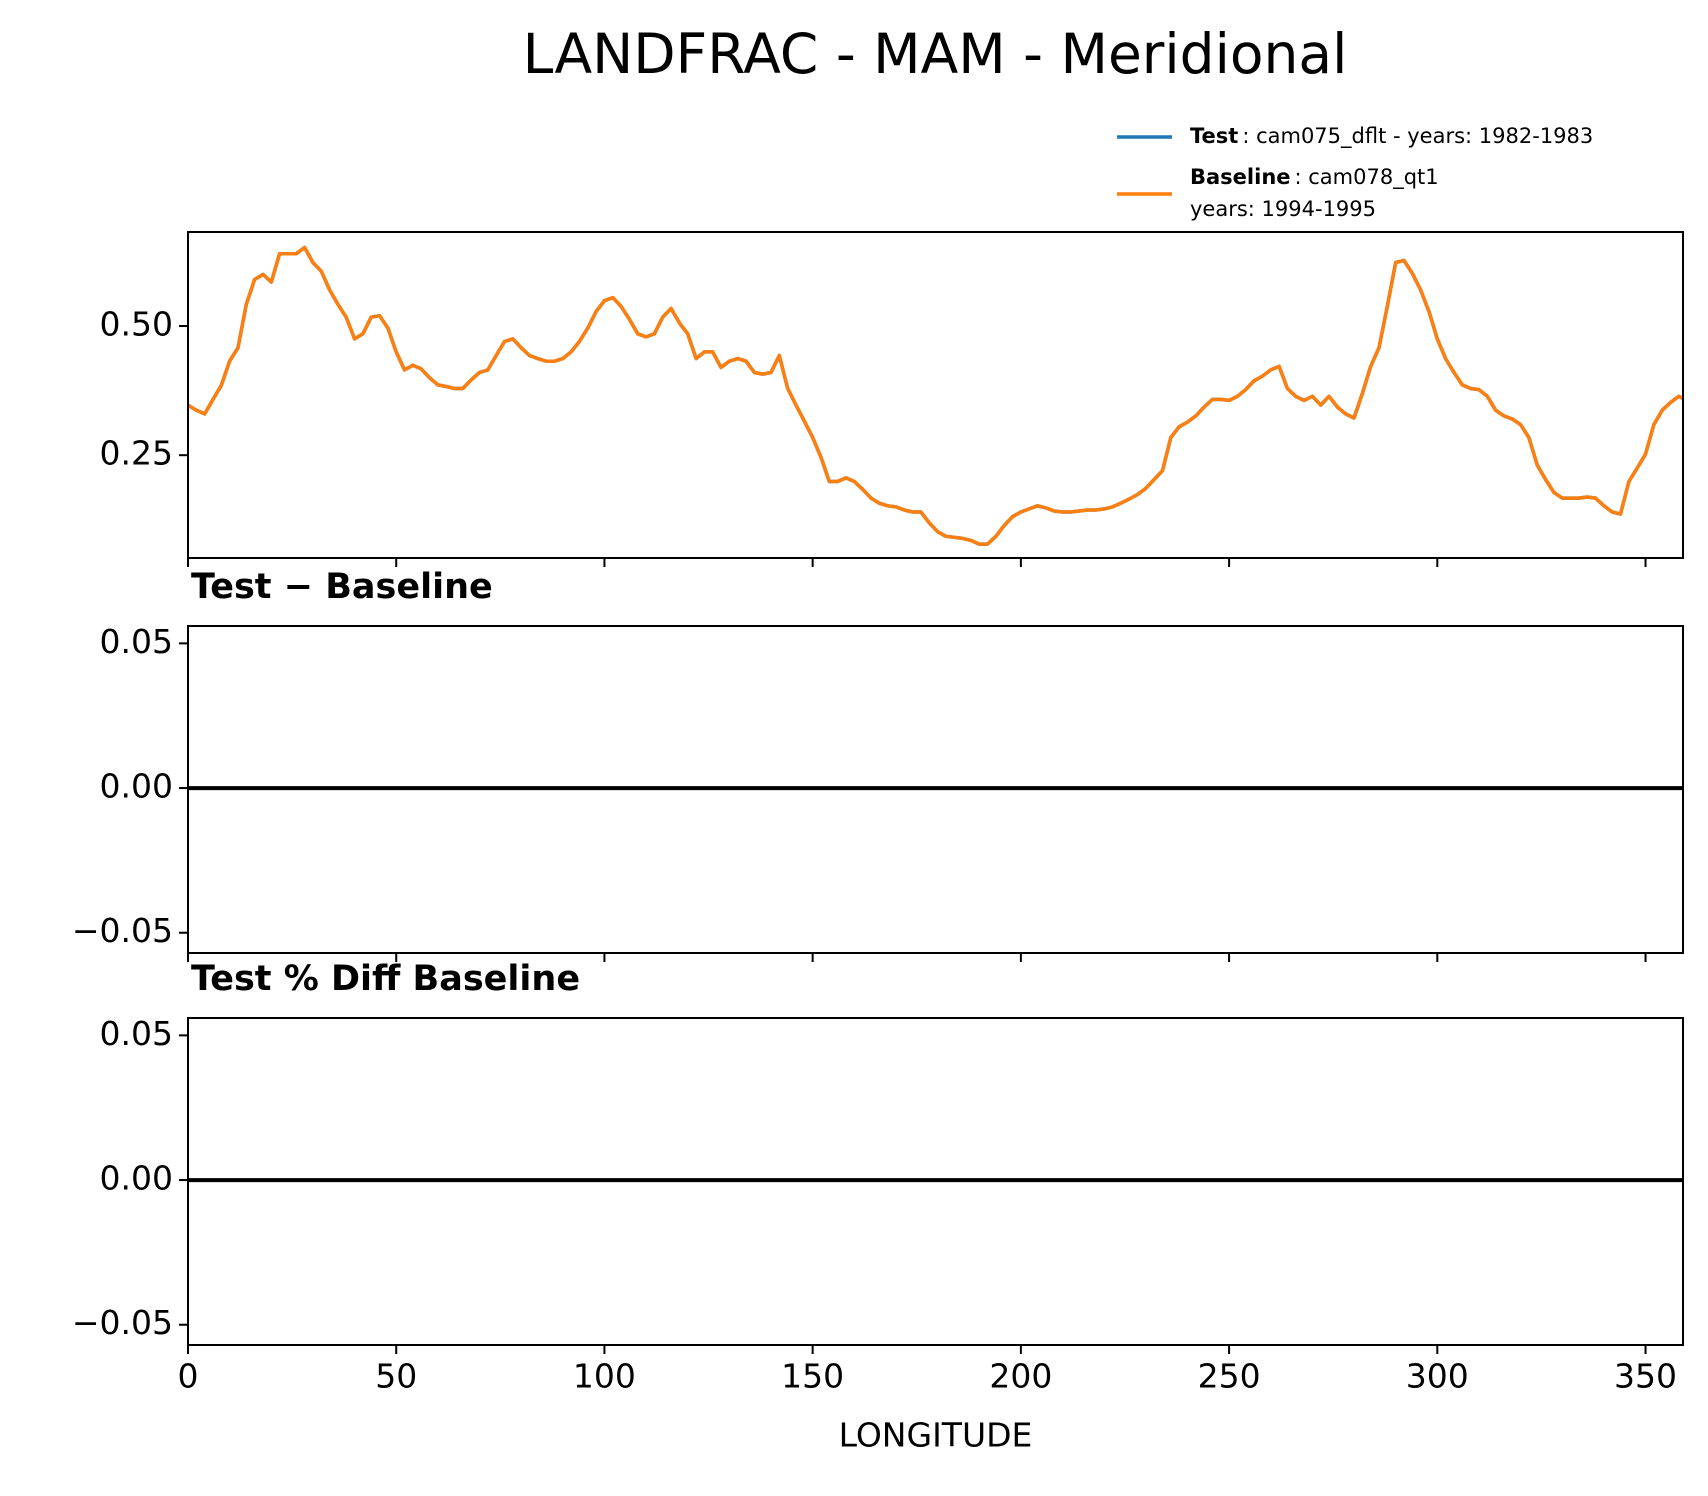 This screenshot has width=1708, height=1496. Describe the element at coordinates (1283, 209) in the screenshot. I see `legend-detail: years: 1994-1995` at that location.